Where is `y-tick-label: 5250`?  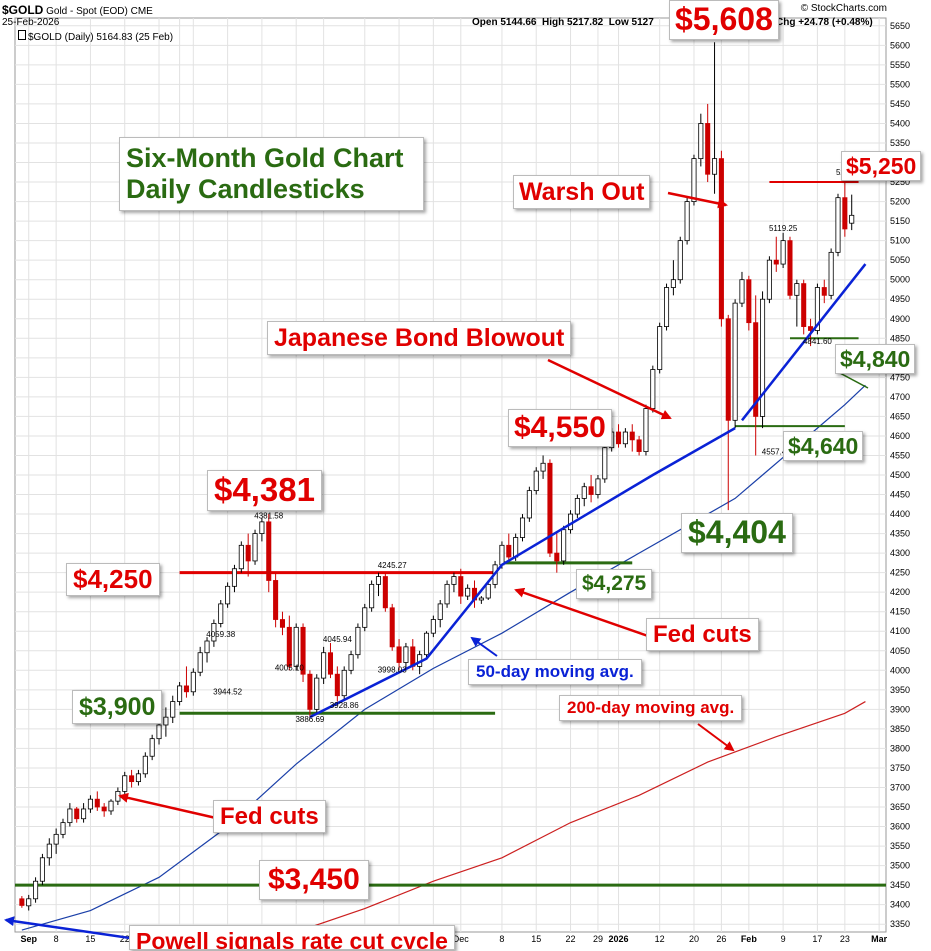 y-tick-label: 5250 is located at coordinates (900, 182).